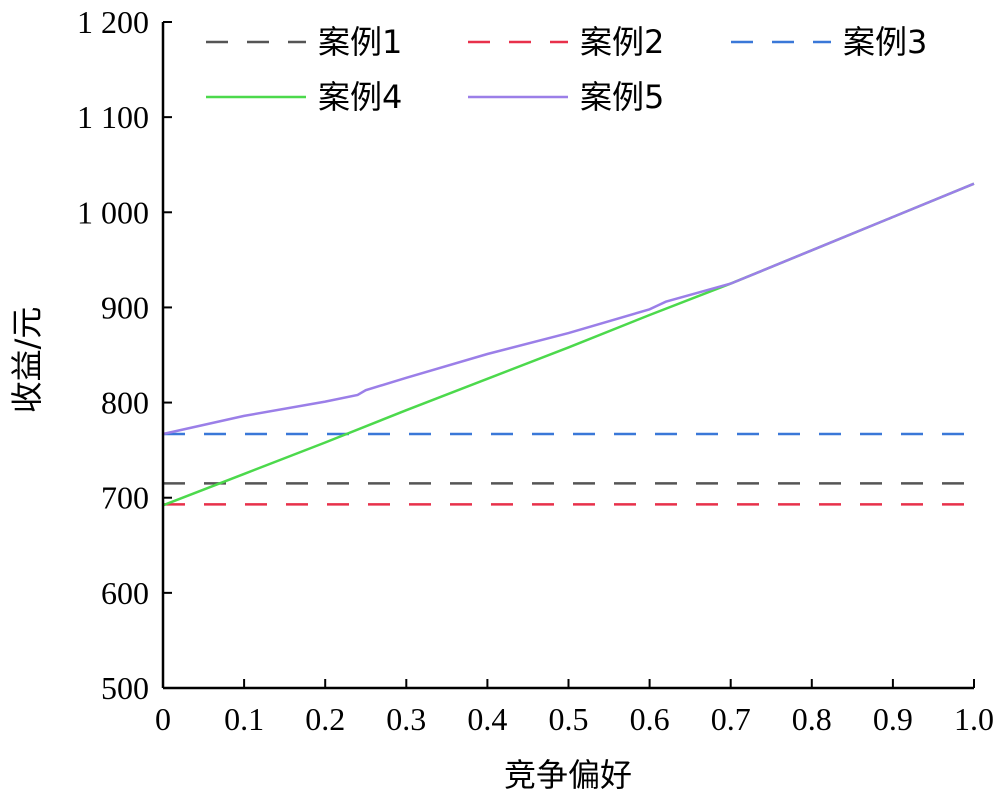 This screenshot has height=795, width=1000. What do you see at coordinates (569, 719) in the screenshot?
I see `x-tick-label: 0.5` at bounding box center [569, 719].